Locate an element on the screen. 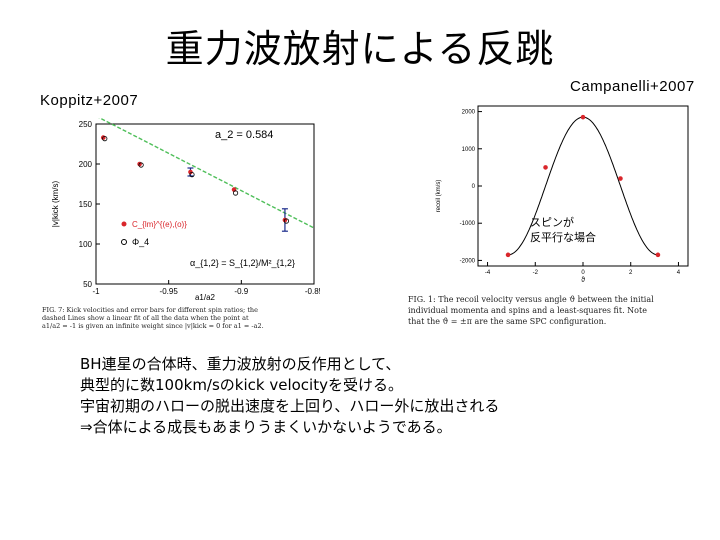 The width and height of the screenshot is (720, 540). right-y-tick-label: 2000 is located at coordinates (469, 113).